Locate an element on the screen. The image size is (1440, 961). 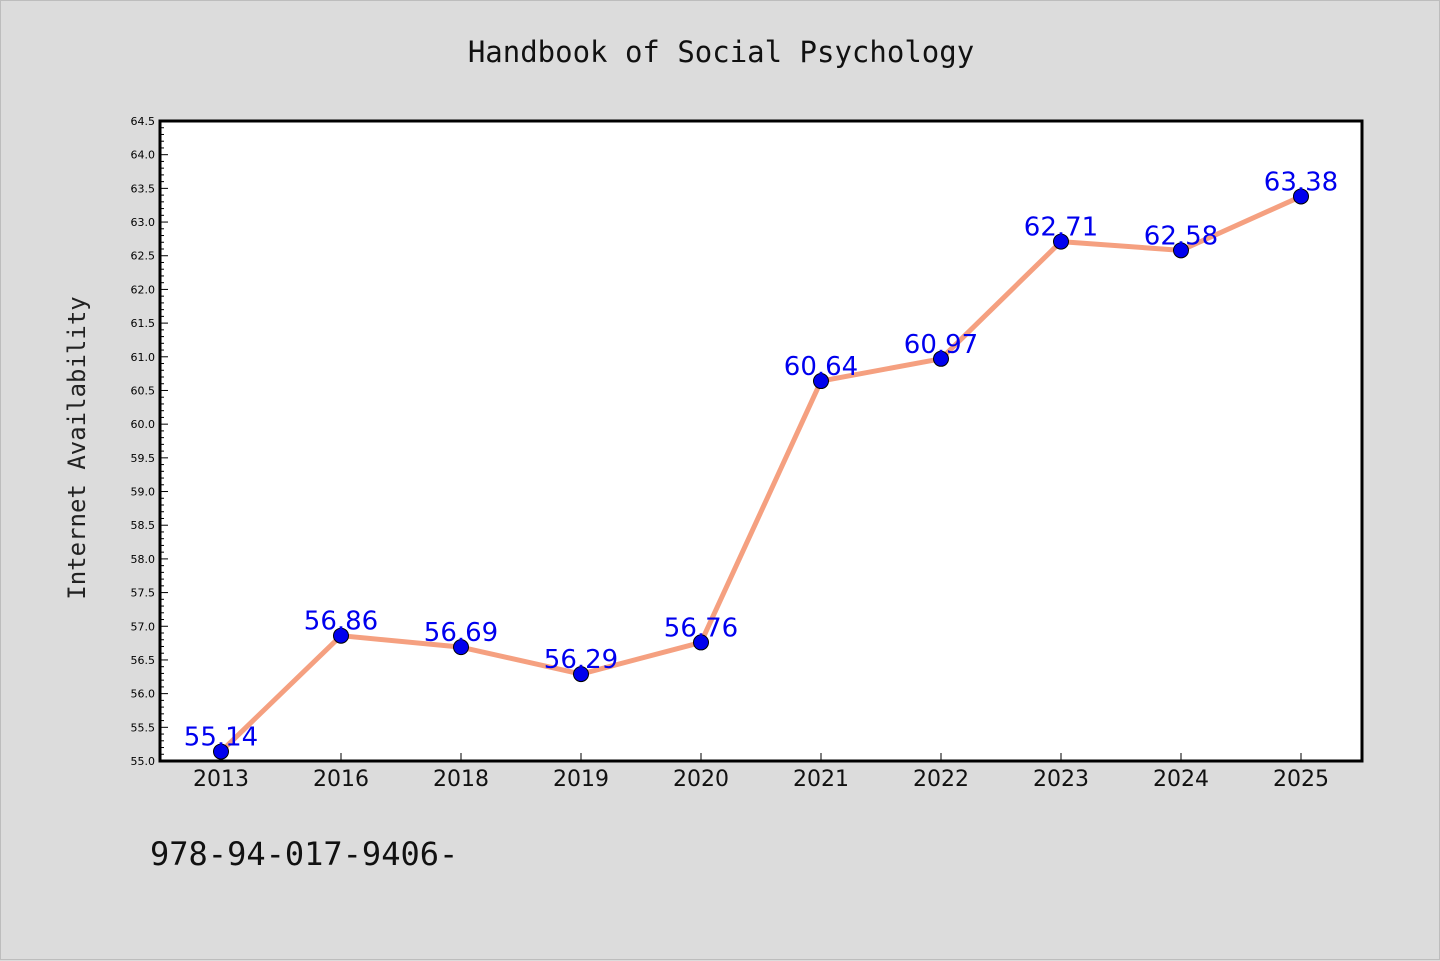
data-label: 56.29 is located at coordinates (581, 660).